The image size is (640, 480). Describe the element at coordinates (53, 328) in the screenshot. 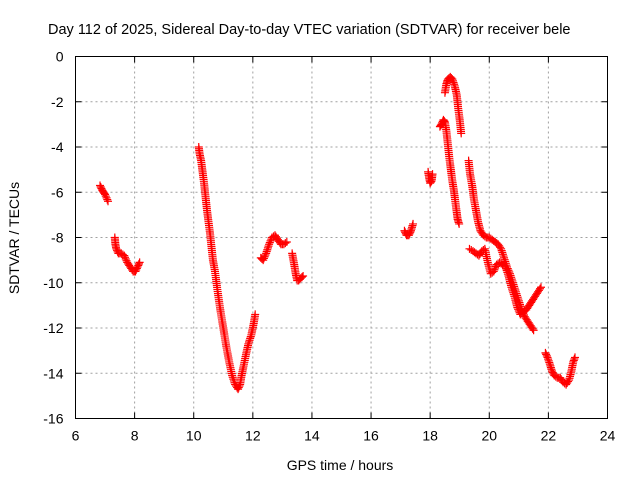

I see `y-tick-label: -12` at that location.